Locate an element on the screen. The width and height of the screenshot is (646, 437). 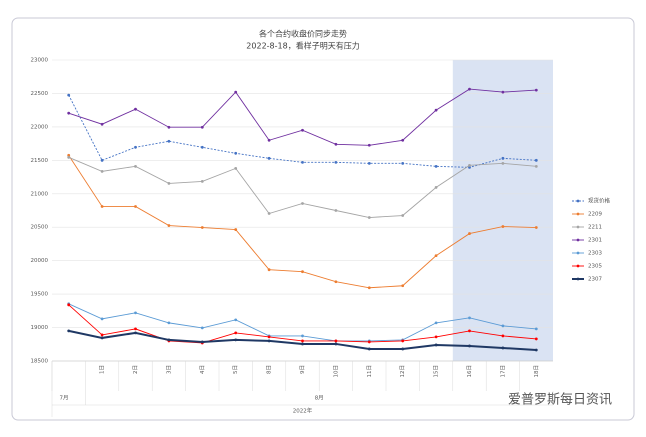
legend-label: 2301 is located at coordinates (595, 241).